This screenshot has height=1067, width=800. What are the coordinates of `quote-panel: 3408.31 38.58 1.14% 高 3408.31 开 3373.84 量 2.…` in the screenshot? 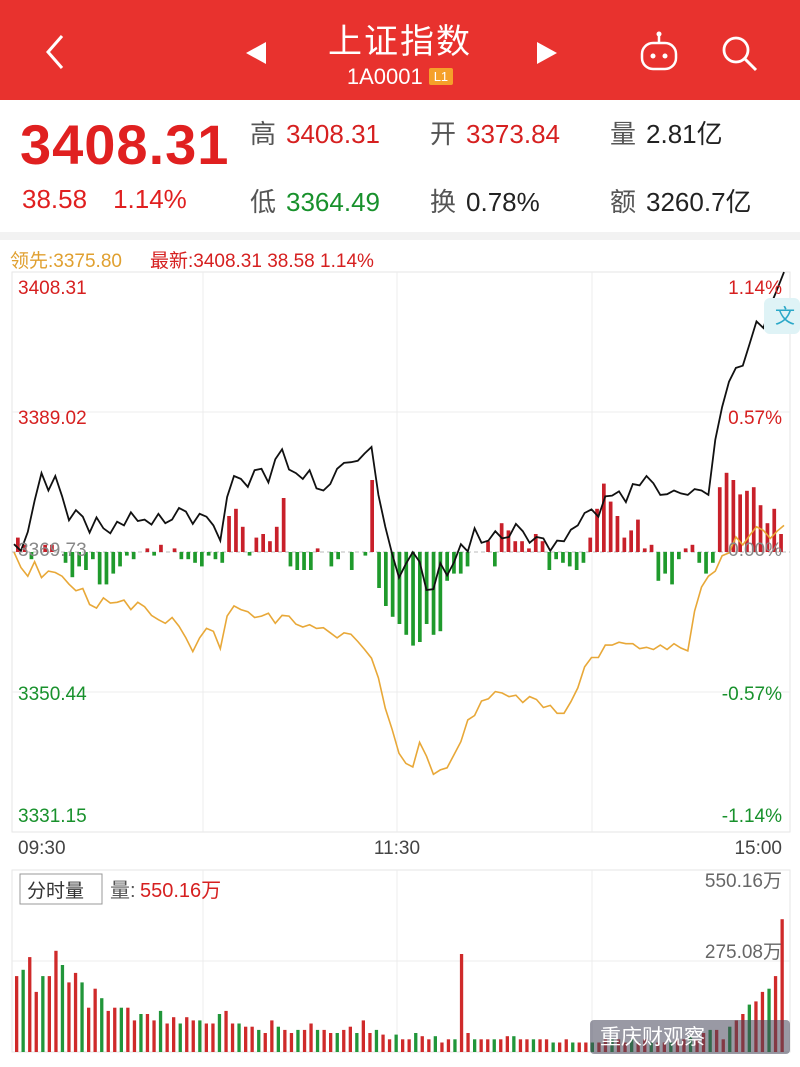 It's located at (400, 165).